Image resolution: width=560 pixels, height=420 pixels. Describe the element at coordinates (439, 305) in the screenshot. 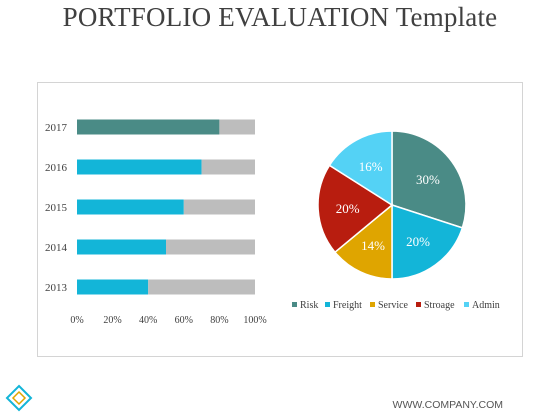

I see `legend-label: Stroage` at that location.